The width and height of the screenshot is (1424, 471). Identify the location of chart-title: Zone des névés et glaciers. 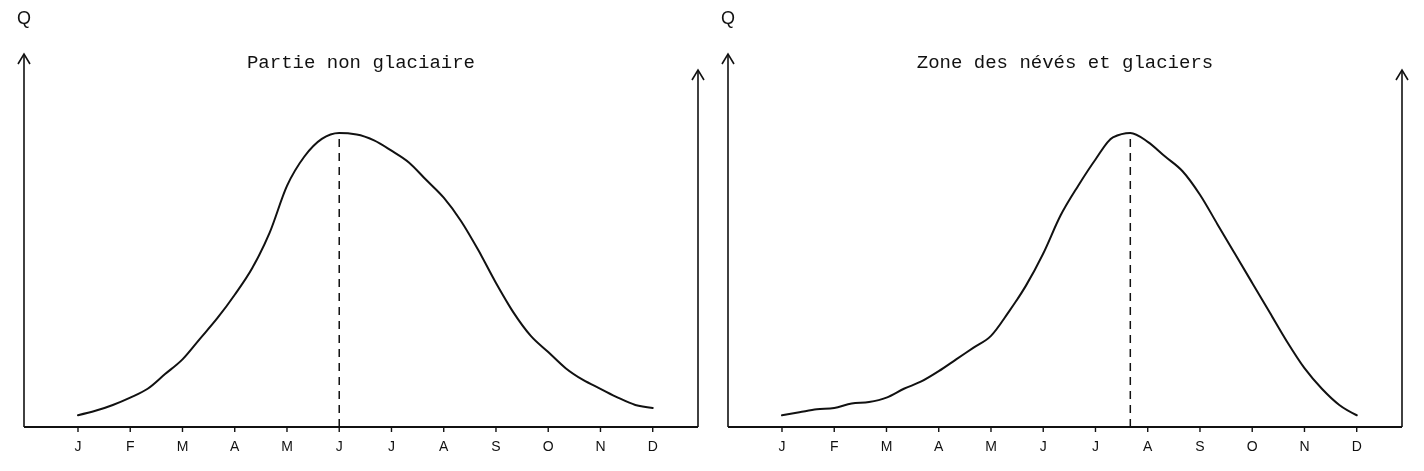
(1065, 63).